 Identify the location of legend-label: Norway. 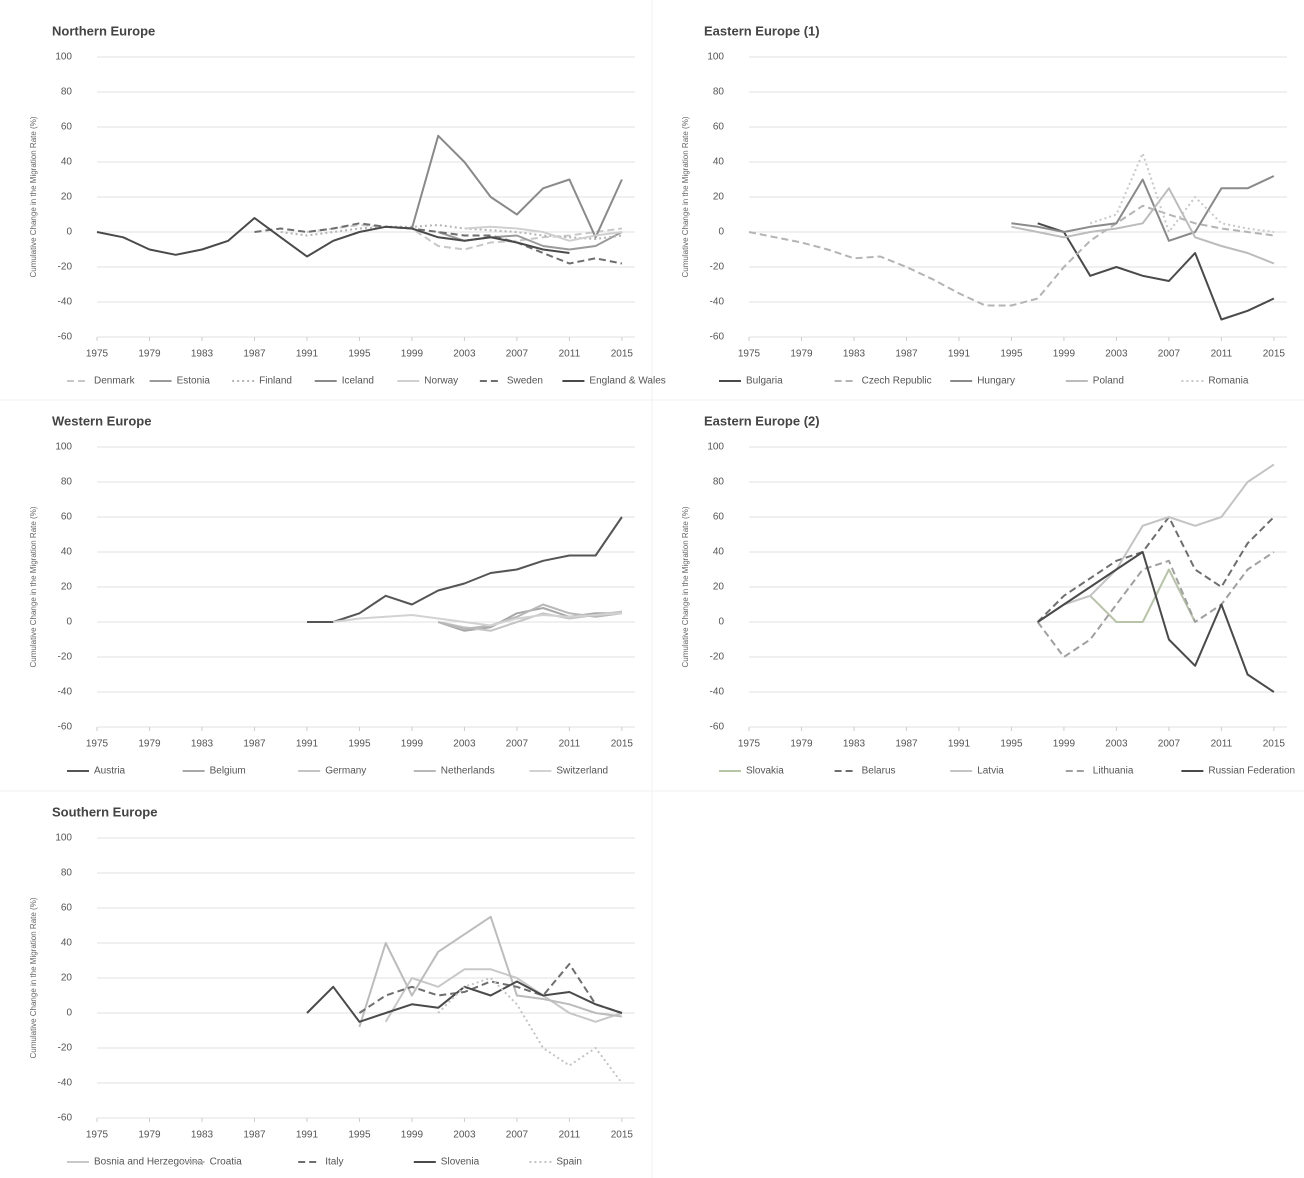
(441, 381).